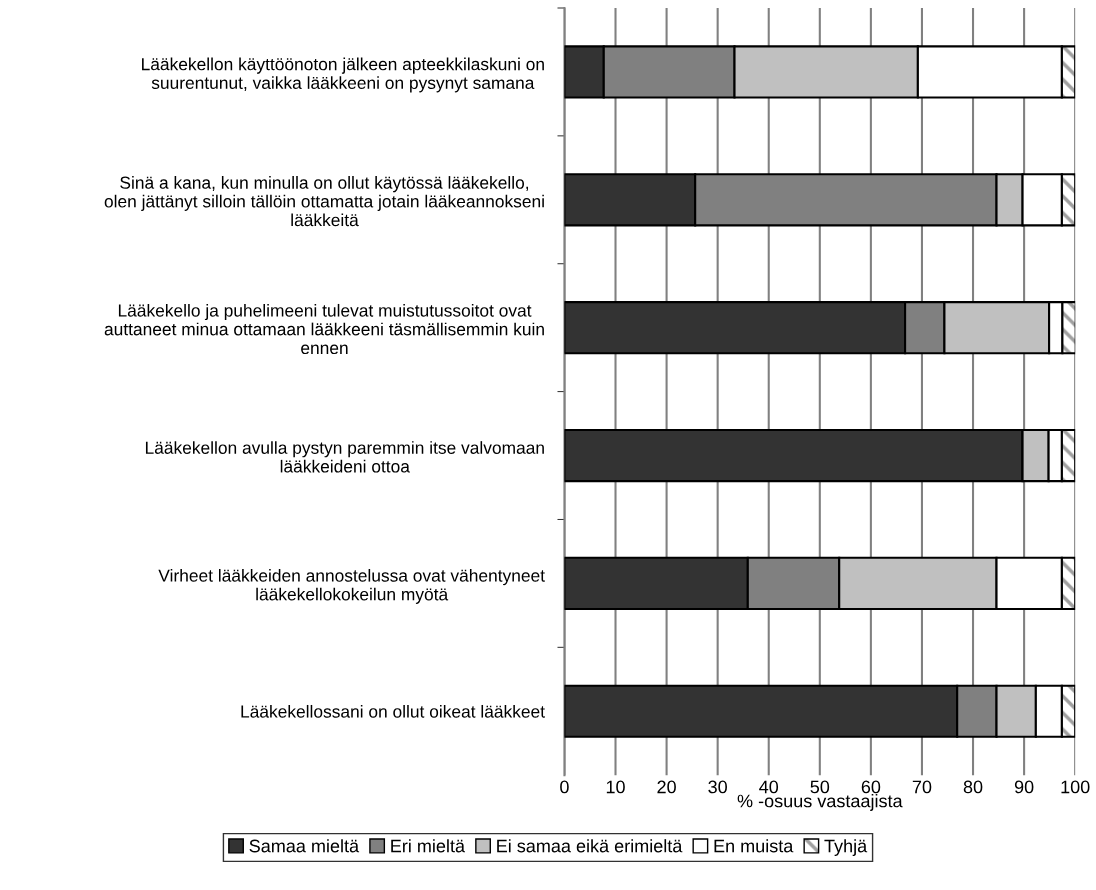 This screenshot has height=890, width=1096. Describe the element at coordinates (324, 201) in the screenshot. I see `y-tick-label: Sinä a kana, kun minulla on ollut käytössä lääkekello, olen jättänyt silloin tällöin ottamatta jotain lääkeannokseni lääkkeitä` at that location.